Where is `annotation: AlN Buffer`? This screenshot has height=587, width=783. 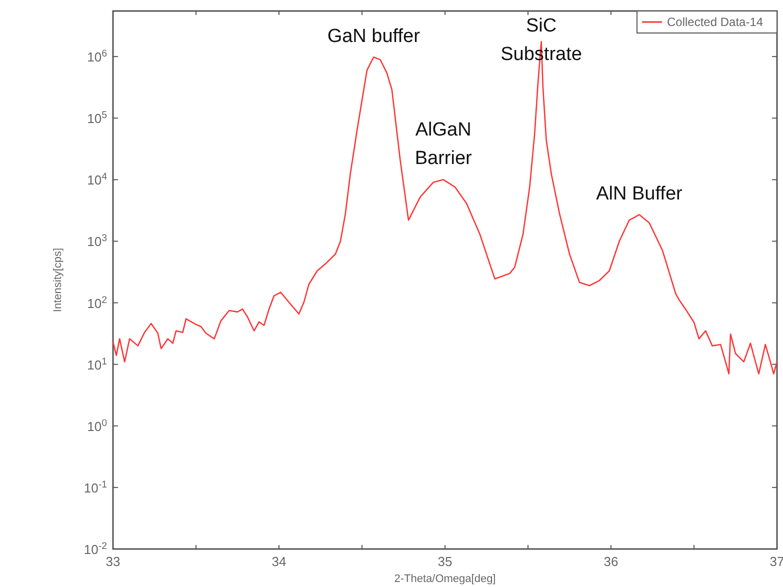
annotation: AlN Buffer is located at coordinates (640, 193).